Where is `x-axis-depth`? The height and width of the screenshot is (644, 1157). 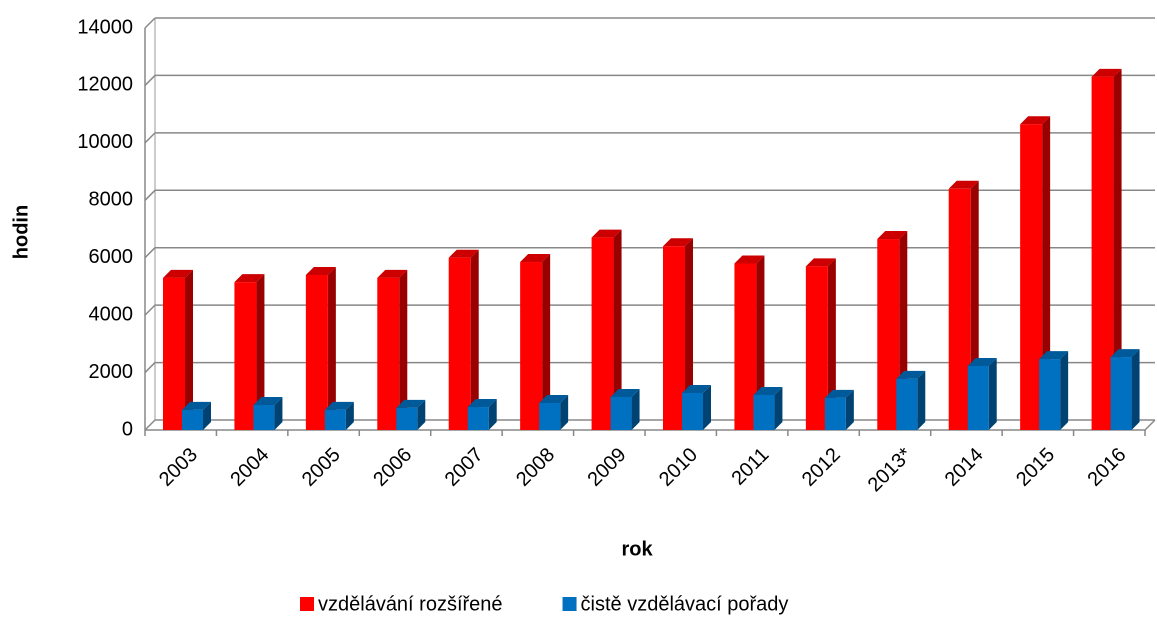 x-axis-depth is located at coordinates (1150, 425).